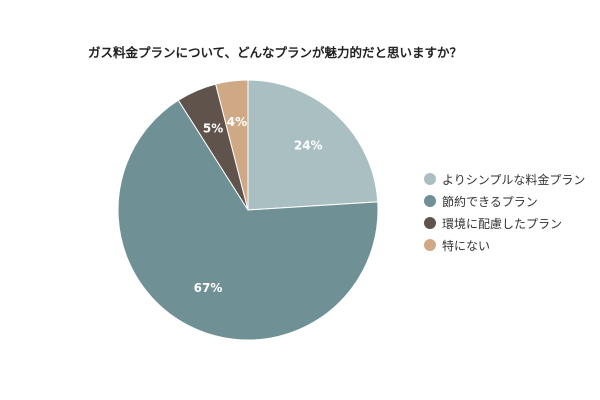  What do you see at coordinates (490, 201) in the screenshot?
I see `legend-label: 節約できるプラン` at bounding box center [490, 201].